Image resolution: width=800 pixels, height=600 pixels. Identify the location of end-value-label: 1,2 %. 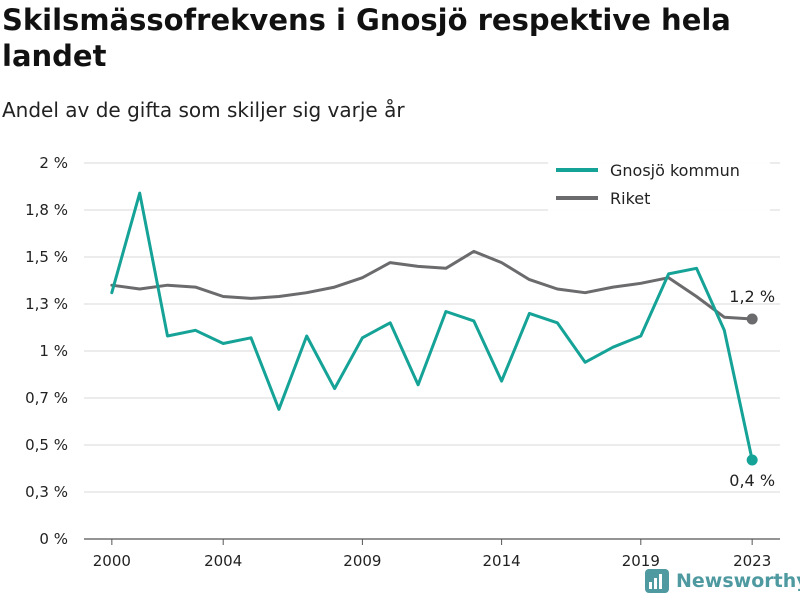
(752, 296).